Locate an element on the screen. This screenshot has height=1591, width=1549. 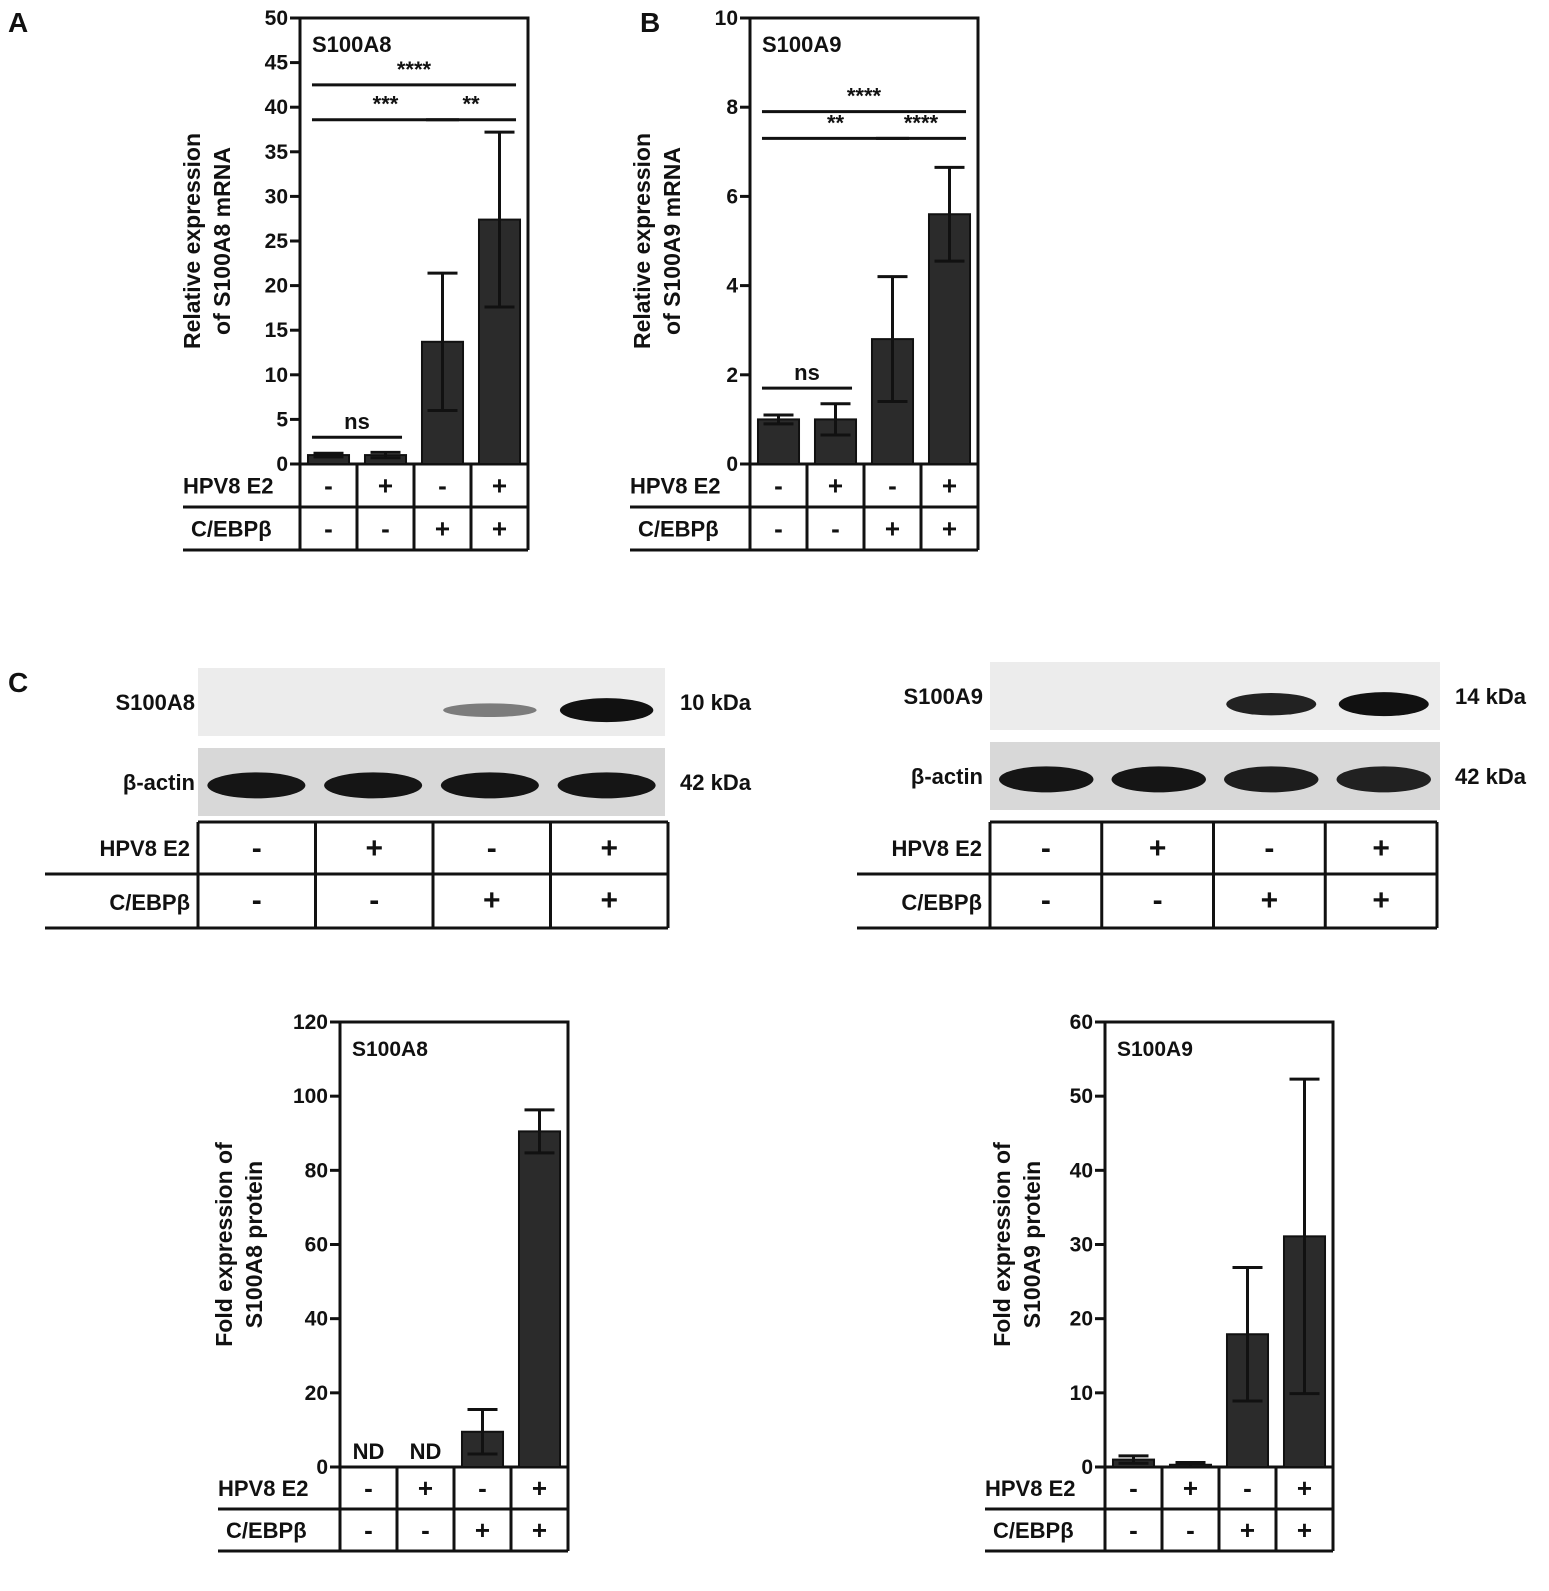
blot-target-label: S100A8 is located at coordinates (155, 702).